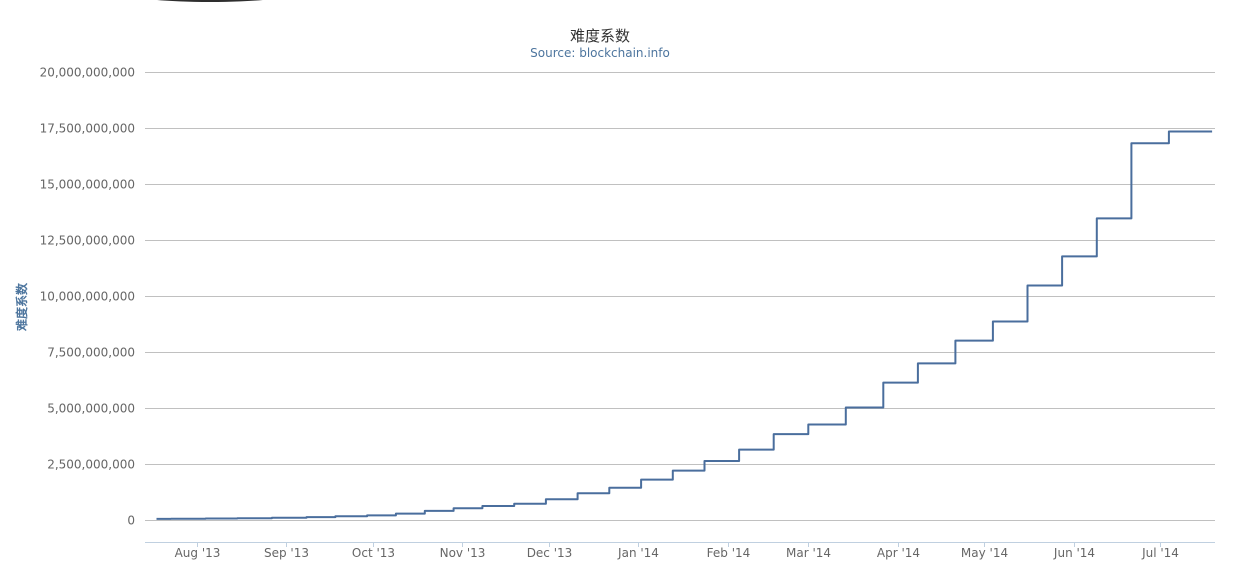 The height and width of the screenshot is (580, 1248). I want to click on x-tick-label: Jul '14, so click(1160, 553).